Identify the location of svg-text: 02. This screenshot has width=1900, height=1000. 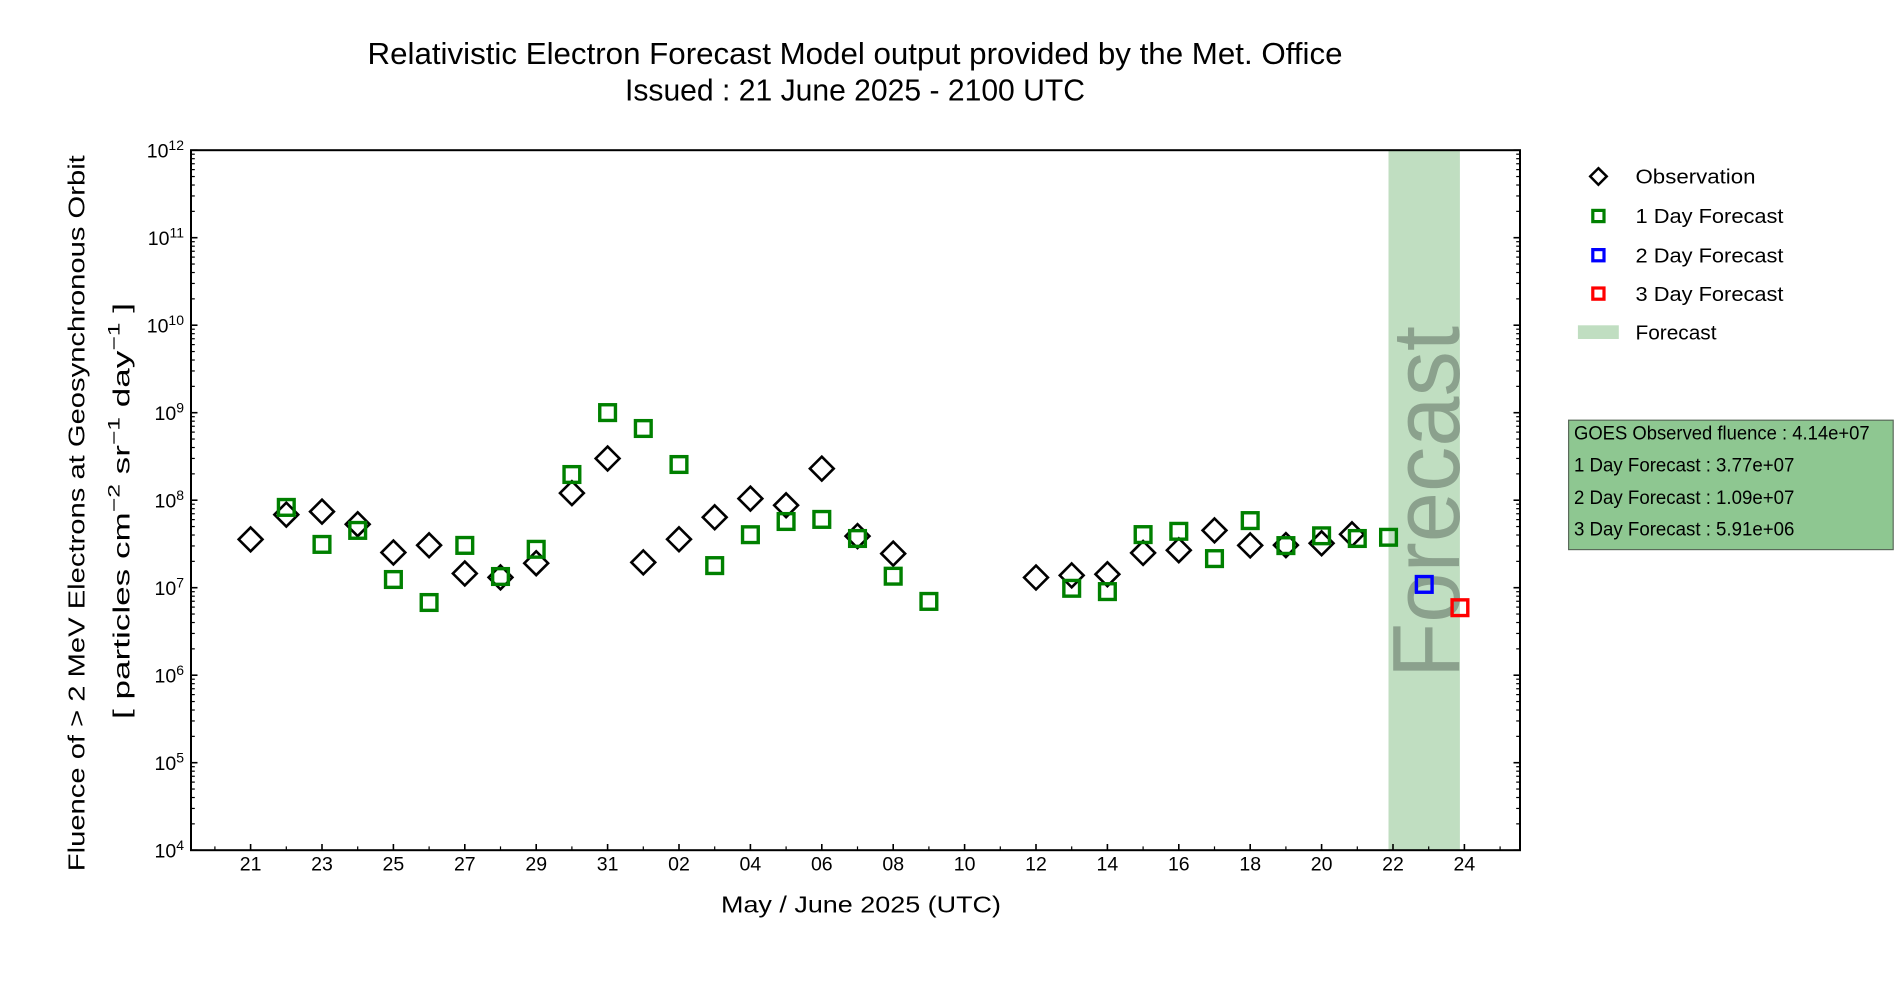
(679, 865).